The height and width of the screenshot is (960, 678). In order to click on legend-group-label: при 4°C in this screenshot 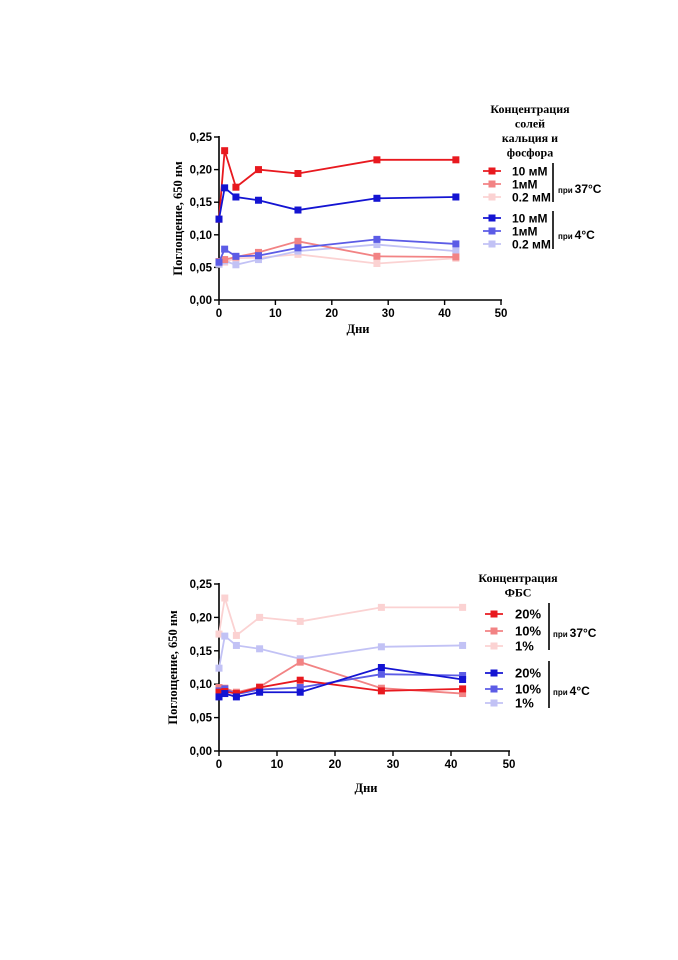, I will do `click(576, 235)`.